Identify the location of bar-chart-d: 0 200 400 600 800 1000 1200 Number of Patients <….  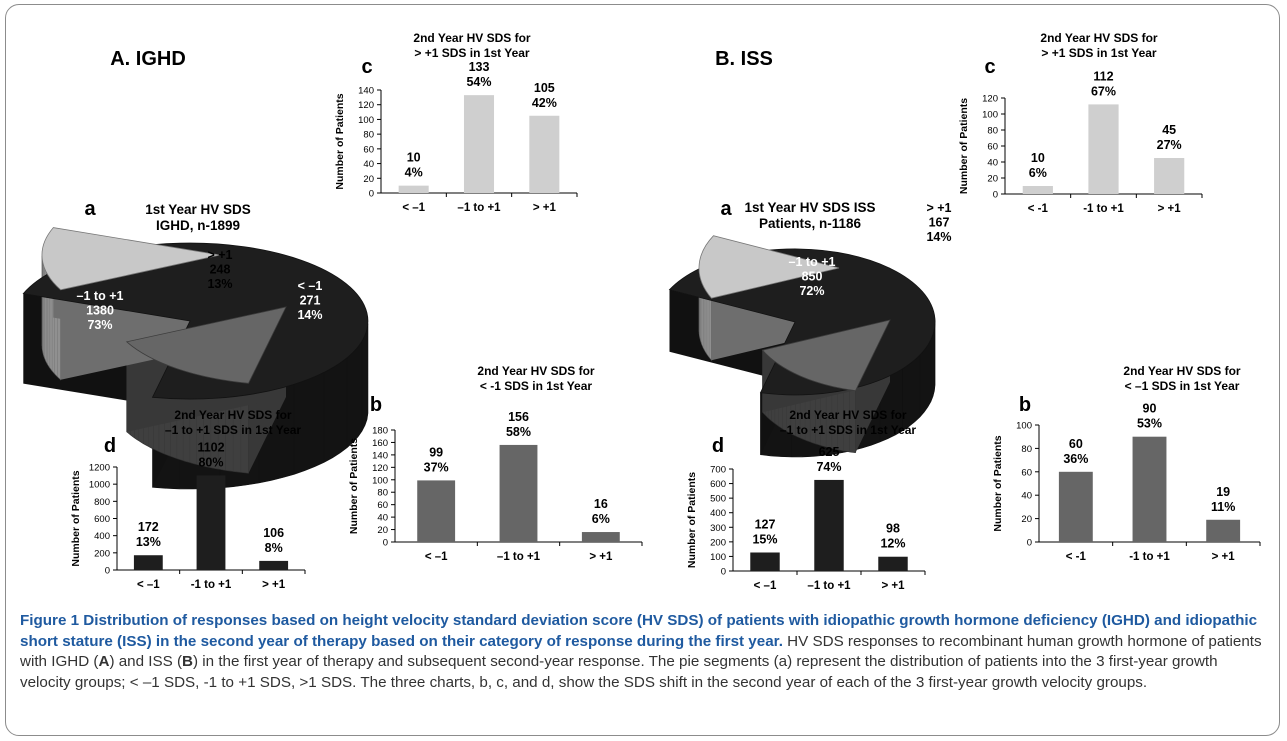
(188, 499).